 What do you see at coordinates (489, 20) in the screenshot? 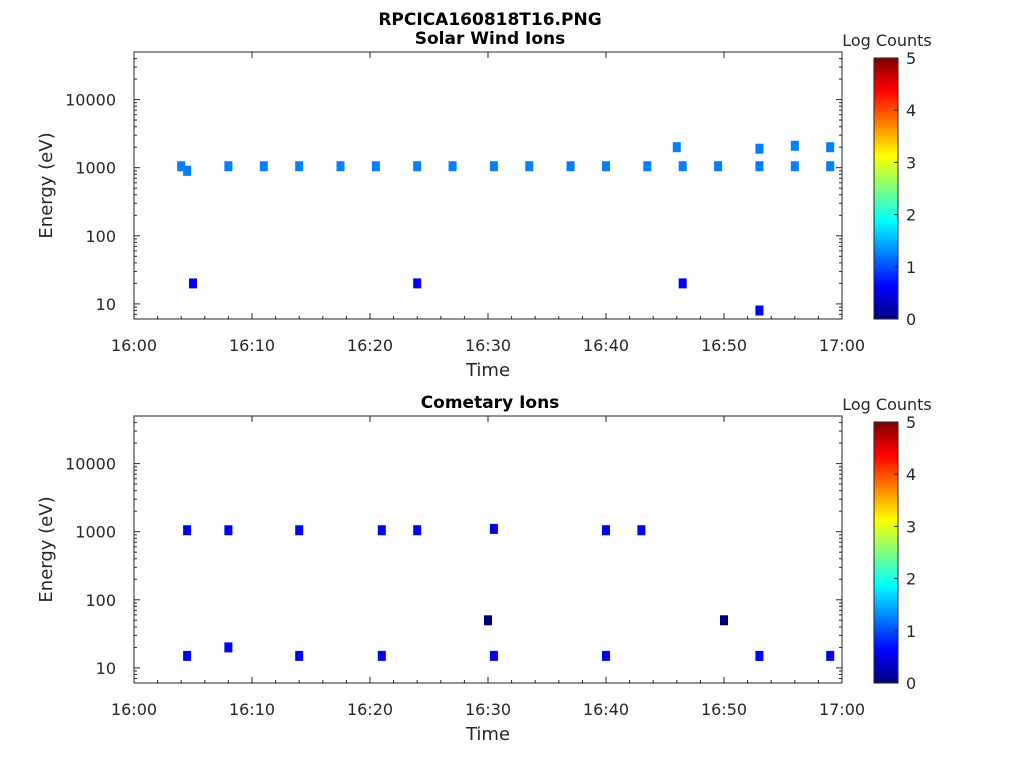
I see `figure-title: RPCICA160818T16.PNG` at bounding box center [489, 20].